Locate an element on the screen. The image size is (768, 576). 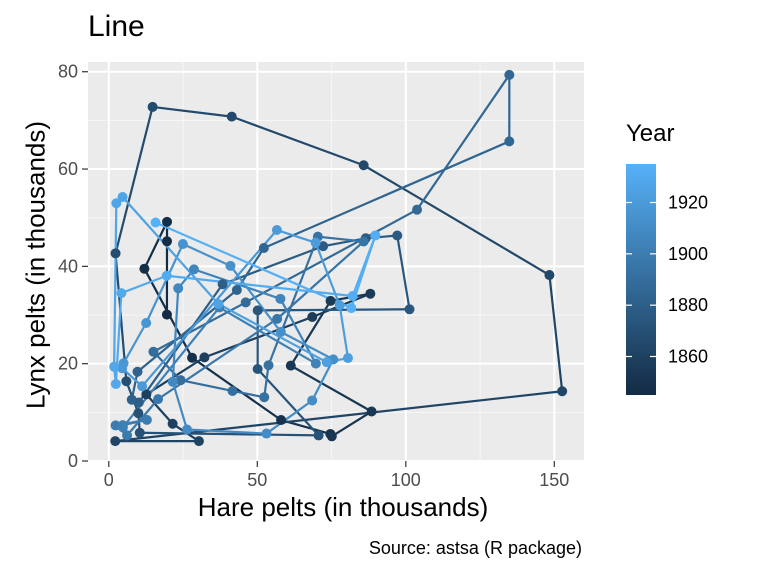
legend-tick-label: 1880 is located at coordinates (688, 305).